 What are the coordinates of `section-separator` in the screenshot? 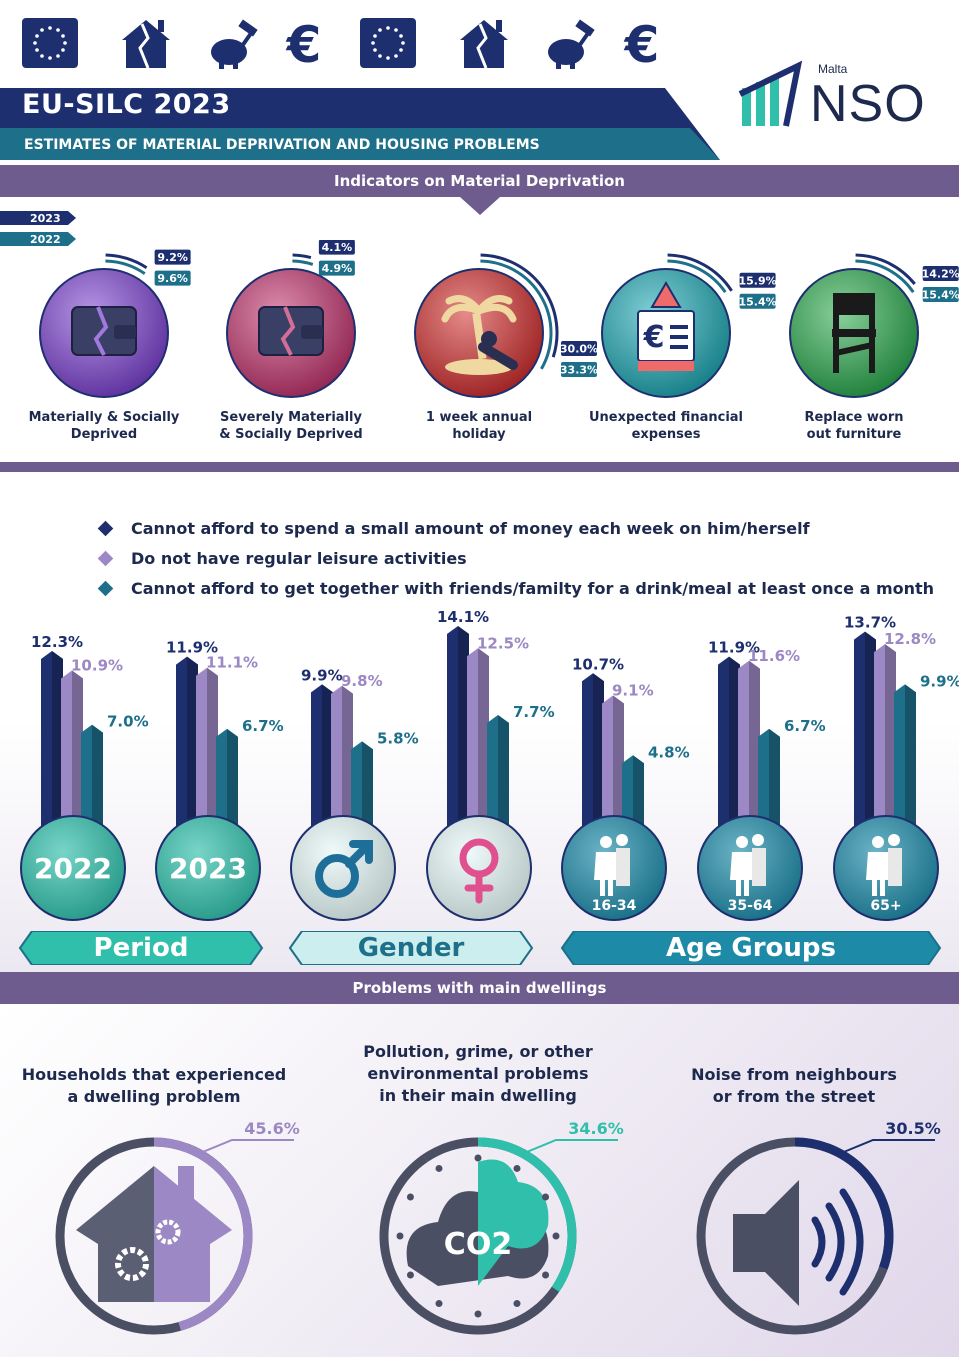 It's located at (479, 467).